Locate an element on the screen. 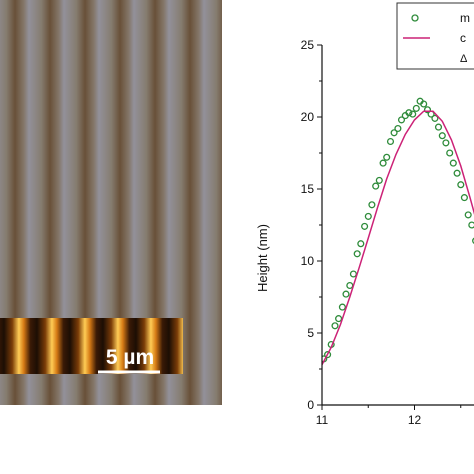 Image resolution: width=474 pixels, height=474 pixels. scale-bar-label: 5 µm is located at coordinates (130, 357).